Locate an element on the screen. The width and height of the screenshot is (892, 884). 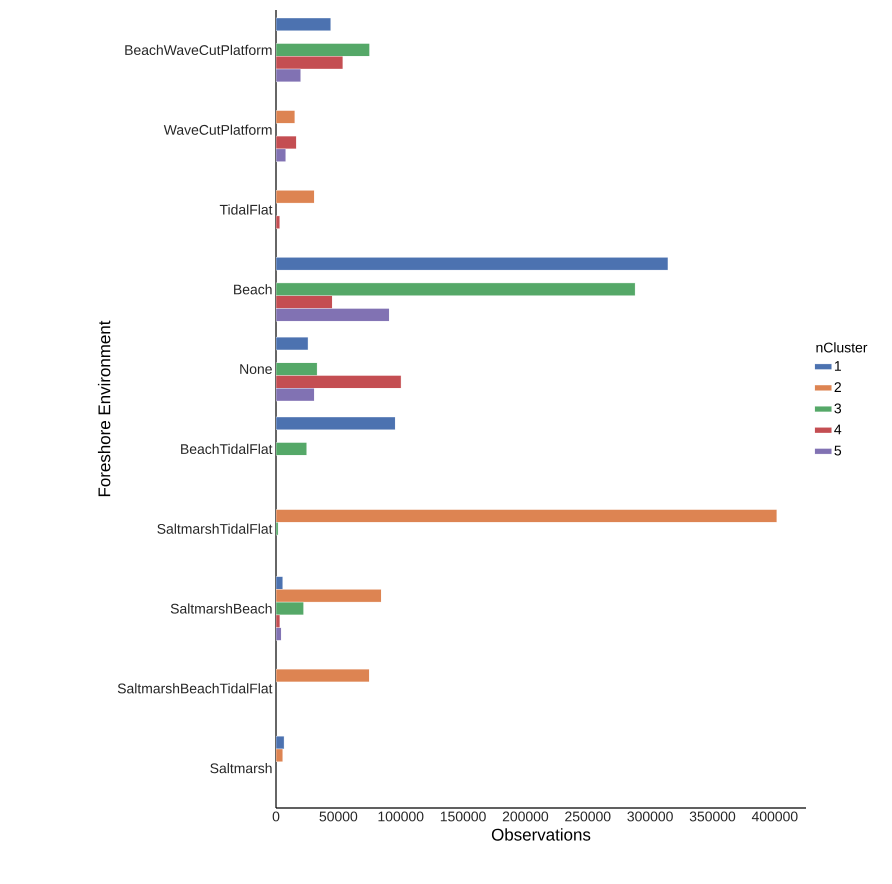
x-tick-label: 100000 is located at coordinates (401, 817).